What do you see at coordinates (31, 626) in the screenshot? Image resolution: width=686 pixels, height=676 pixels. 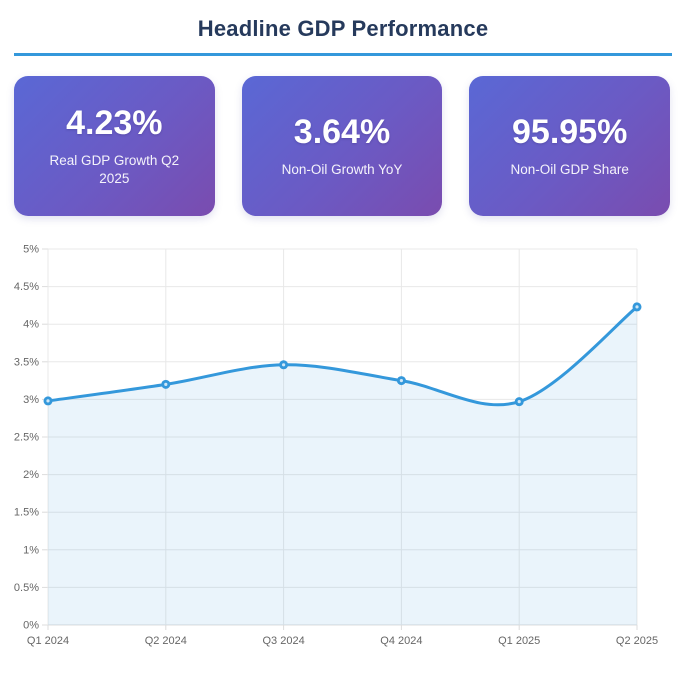 I see `y-axis-label: 0%` at bounding box center [31, 626].